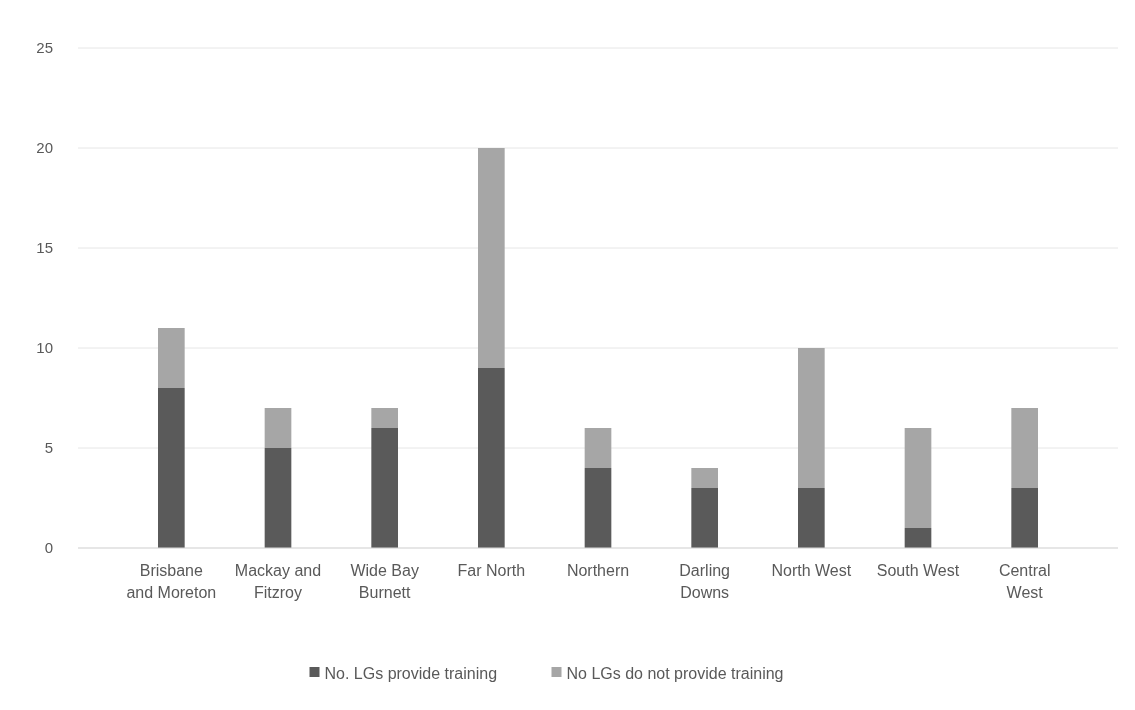  Describe the element at coordinates (491, 570) in the screenshot. I see `x-tick-label: Far North` at that location.